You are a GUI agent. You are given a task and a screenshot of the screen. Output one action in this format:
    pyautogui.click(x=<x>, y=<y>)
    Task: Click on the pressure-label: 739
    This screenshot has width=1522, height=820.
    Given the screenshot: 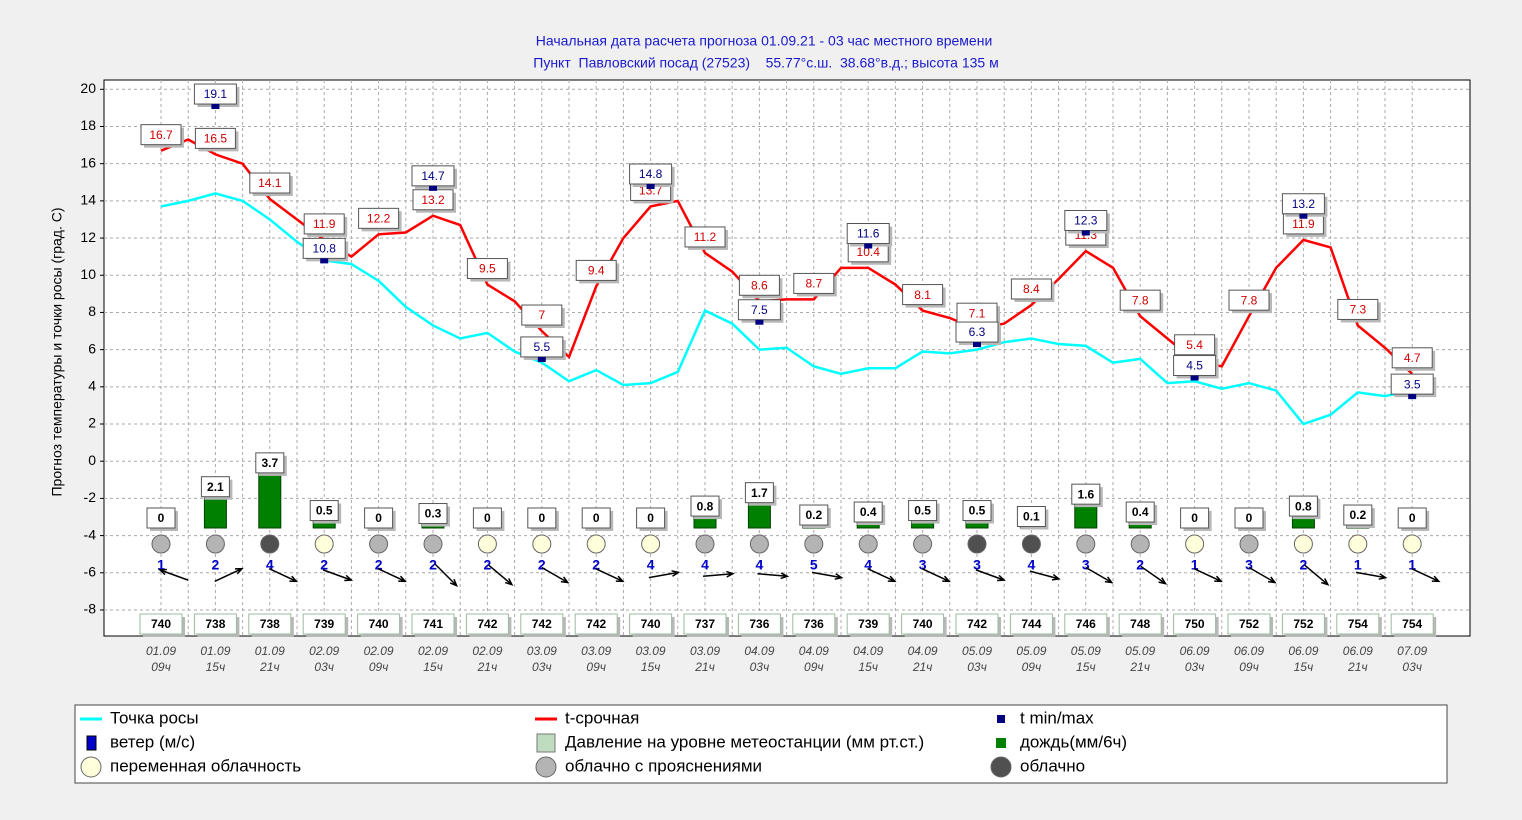 What is the action you would take?
    pyautogui.click(x=868, y=624)
    